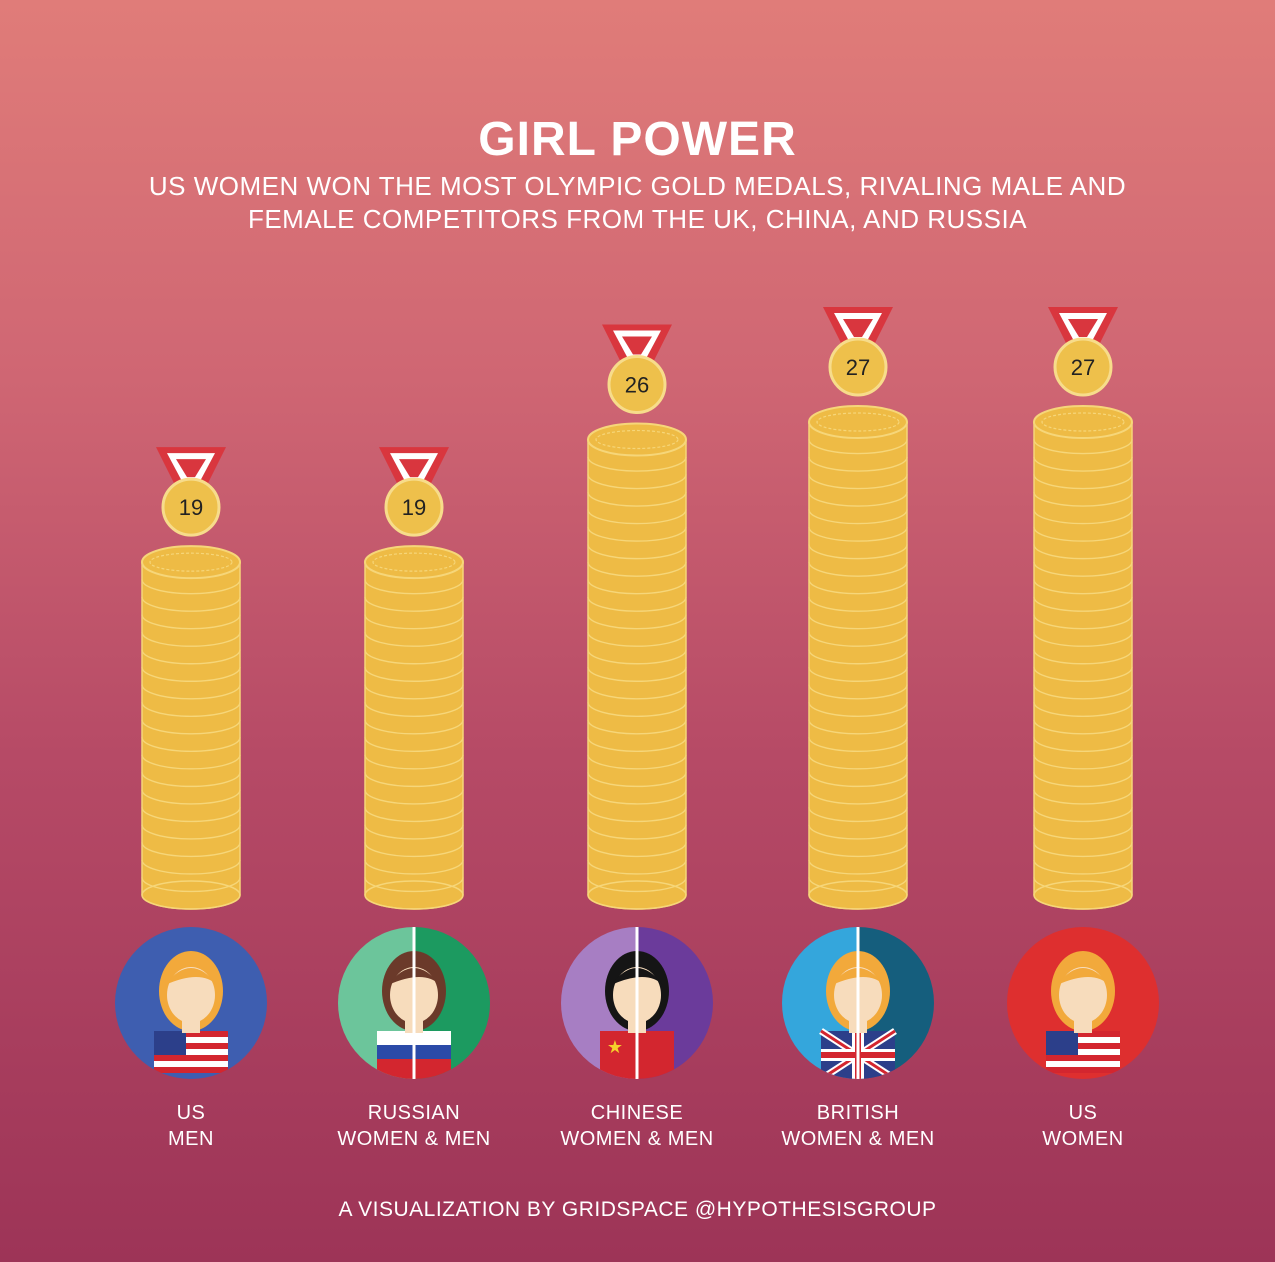 The width and height of the screenshot is (1275, 1262). What do you see at coordinates (414, 1003) in the screenshot?
I see `russian-woman-man-avatar-icon` at bounding box center [414, 1003].